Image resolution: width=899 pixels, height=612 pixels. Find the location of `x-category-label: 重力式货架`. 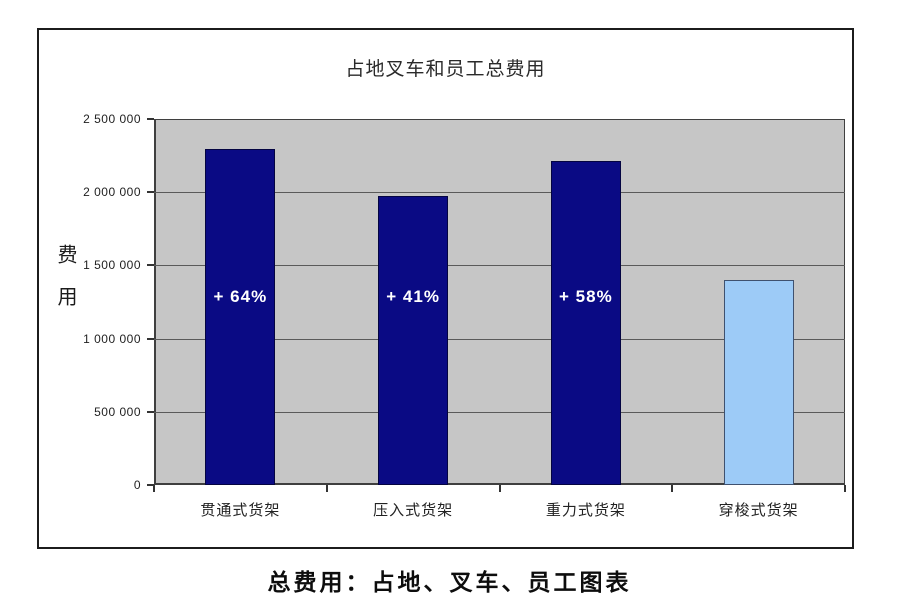

x-category-label: 重力式货架 is located at coordinates (585, 510).